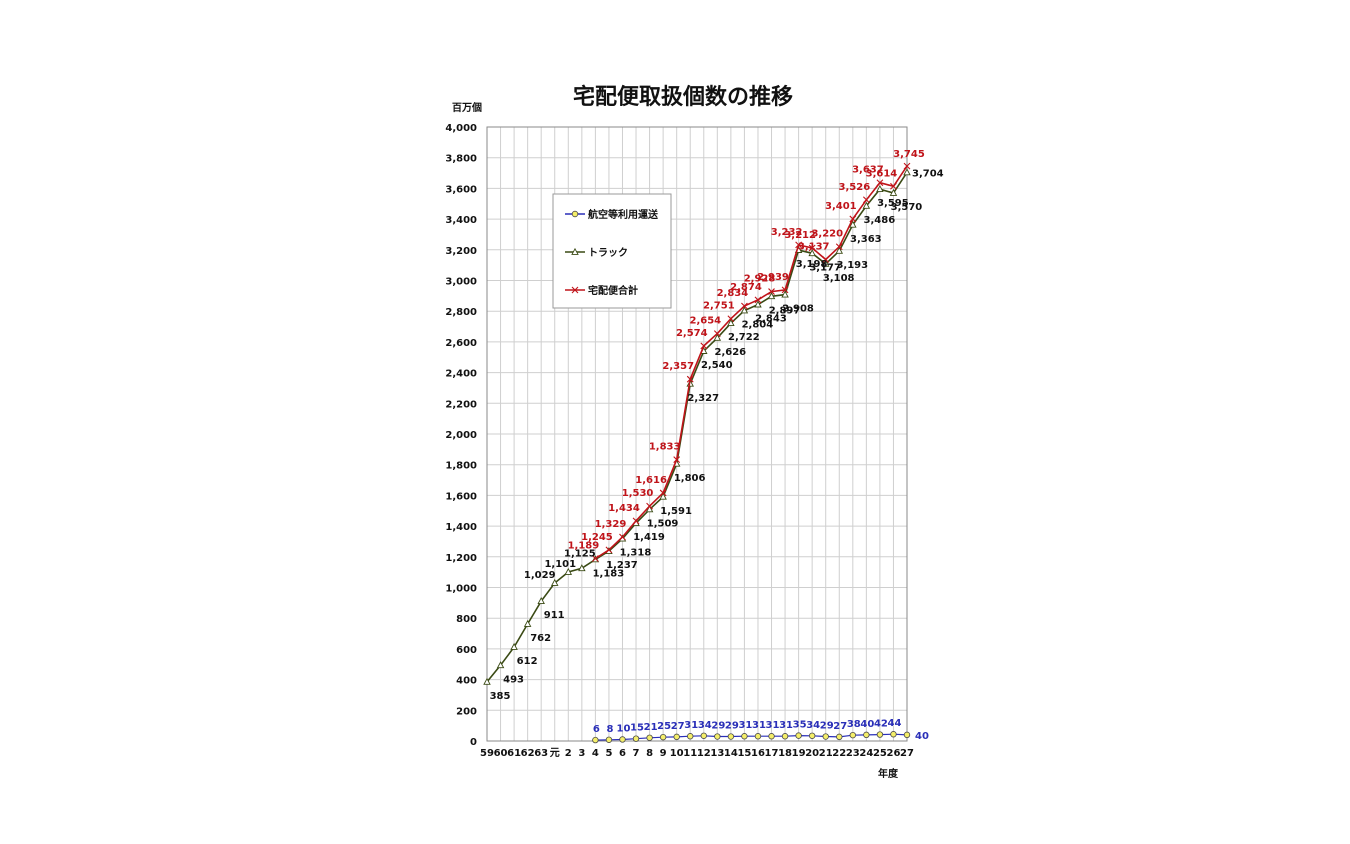  Describe the element at coordinates (540, 575) in the screenshot. I see `truck-data-label: 1,029` at that location.